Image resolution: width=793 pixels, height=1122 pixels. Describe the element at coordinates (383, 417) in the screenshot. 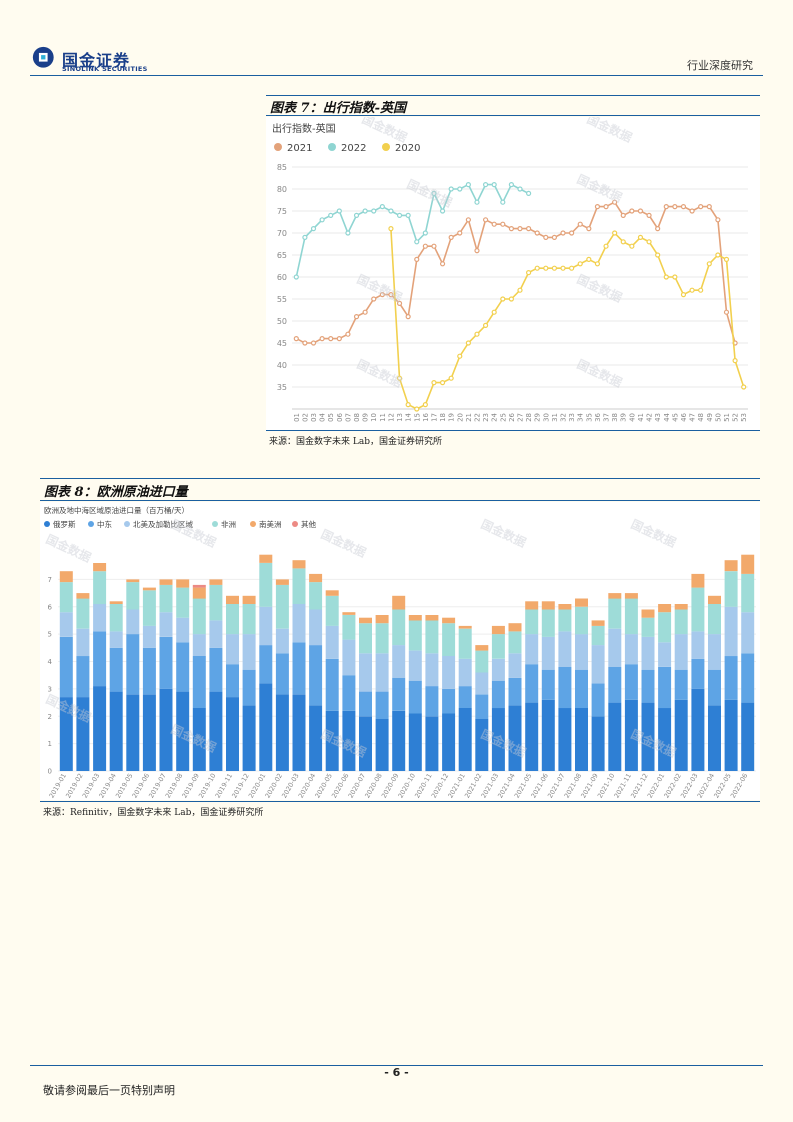

I see `x-tick-label: 11` at that location.